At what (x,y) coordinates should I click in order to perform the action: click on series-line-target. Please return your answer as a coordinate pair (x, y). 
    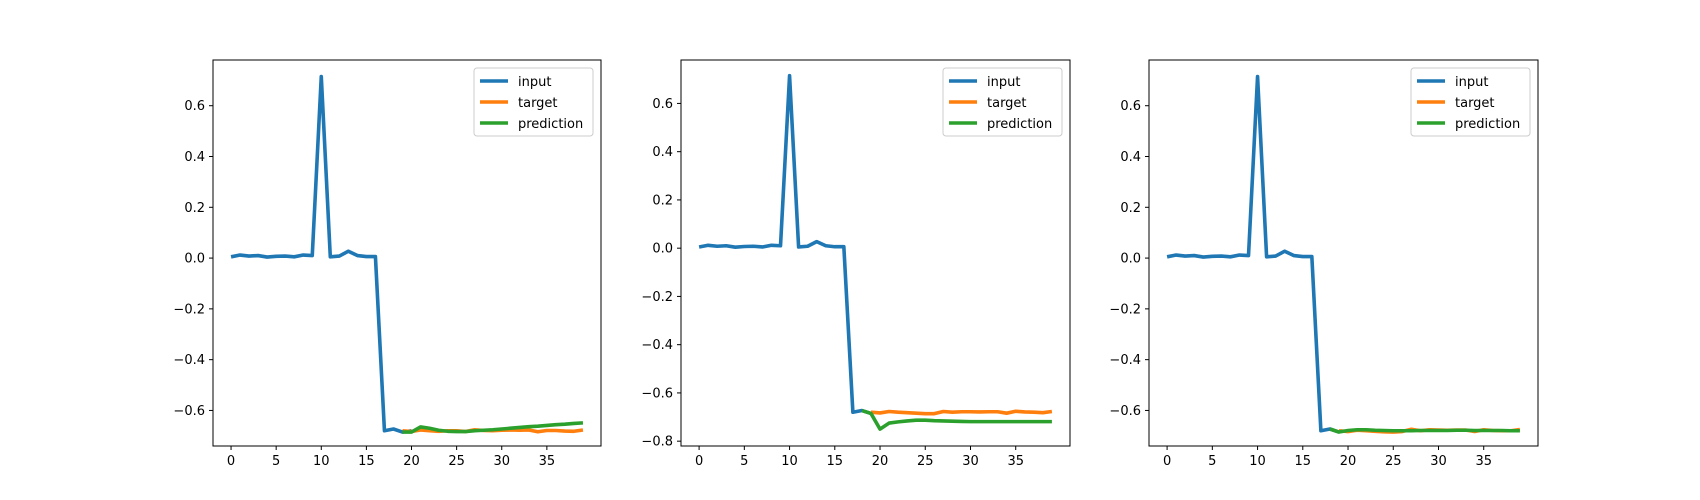
    Looking at the image, I should click on (961, 412).